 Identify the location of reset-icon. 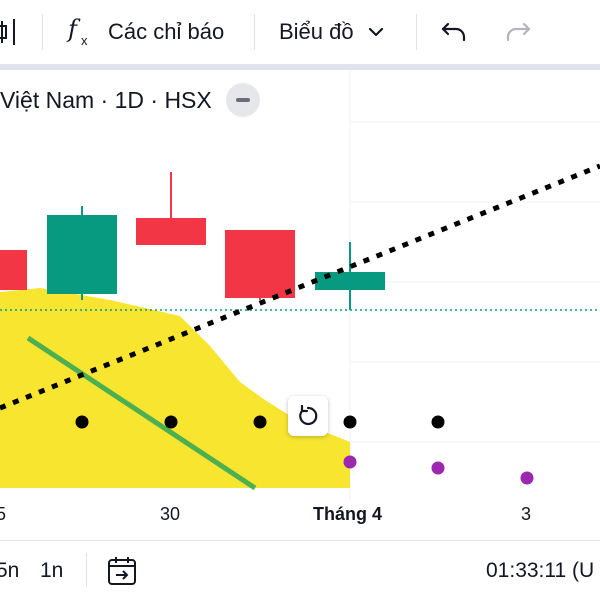
(308, 415).